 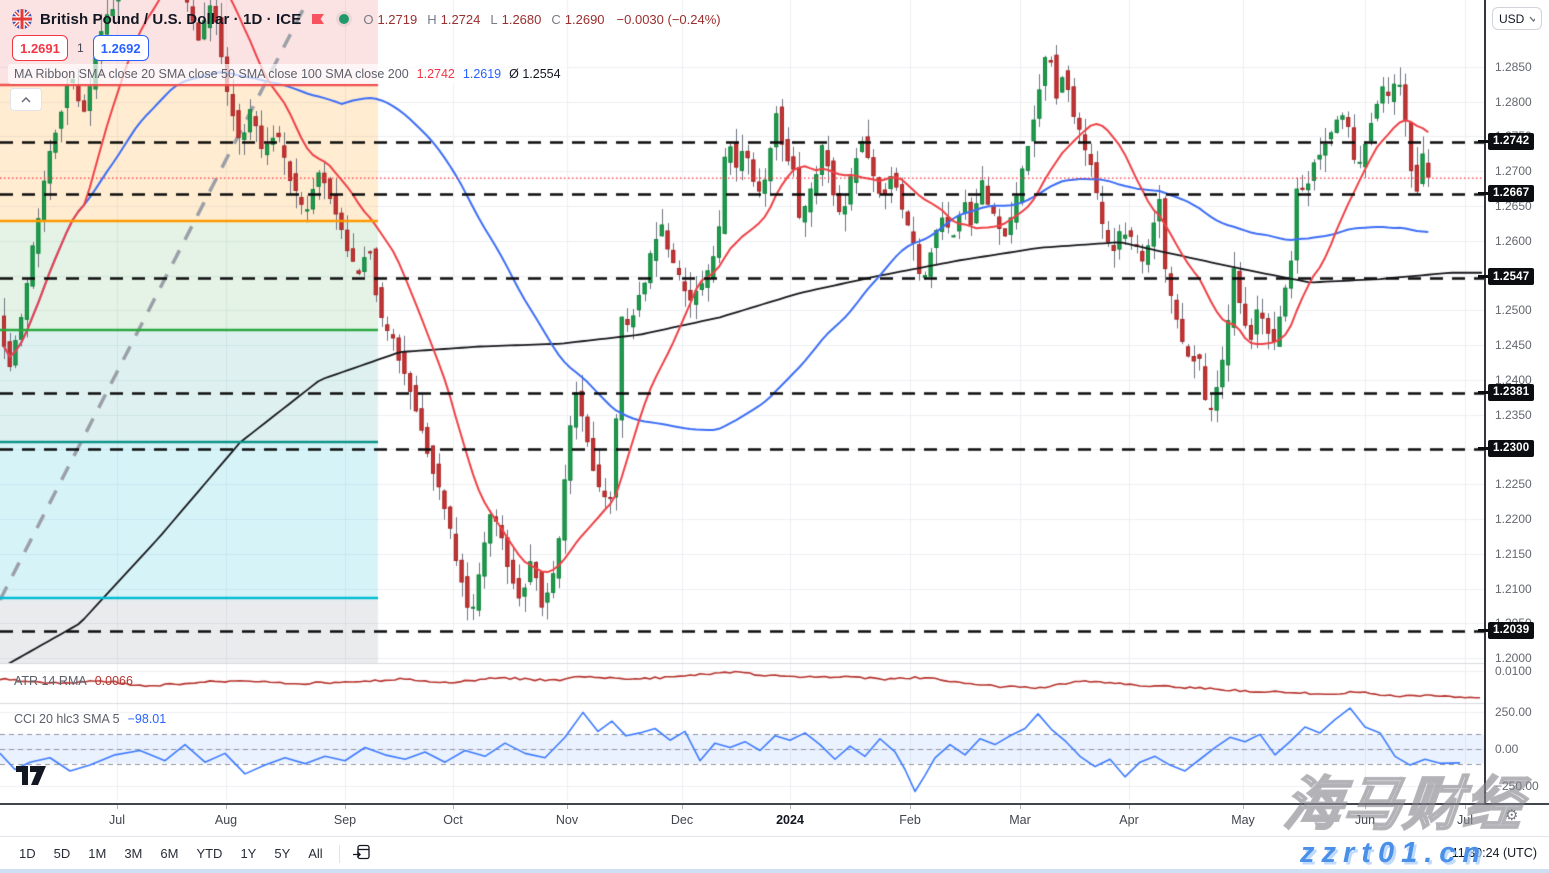 I want to click on range-button-all: All, so click(x=315, y=853).